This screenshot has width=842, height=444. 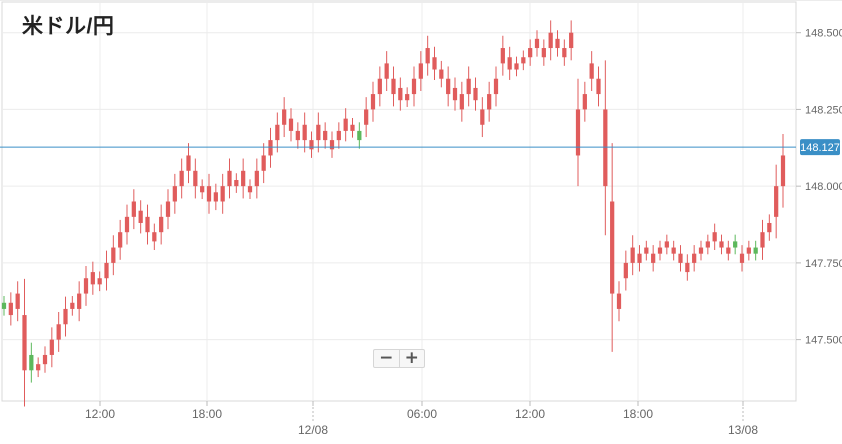 I want to click on zoom-out-button: −, so click(x=386, y=358).